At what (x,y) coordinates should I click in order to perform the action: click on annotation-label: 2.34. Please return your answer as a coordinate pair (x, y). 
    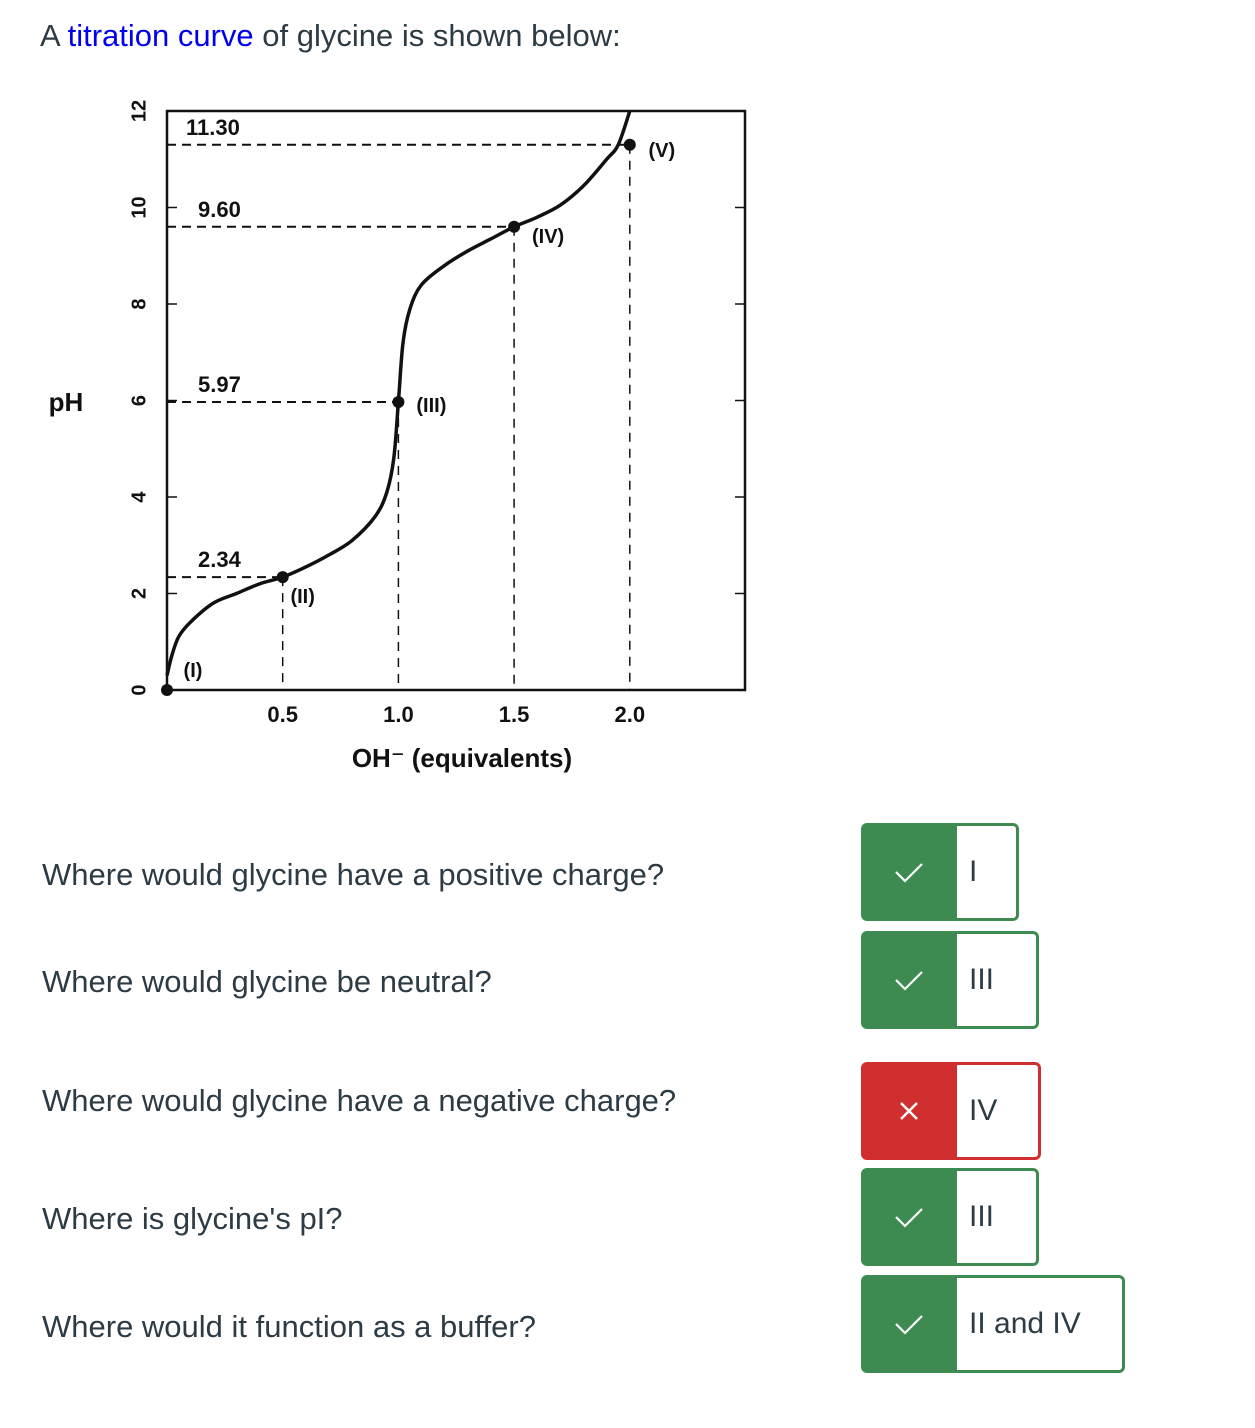
    Looking at the image, I should click on (220, 559).